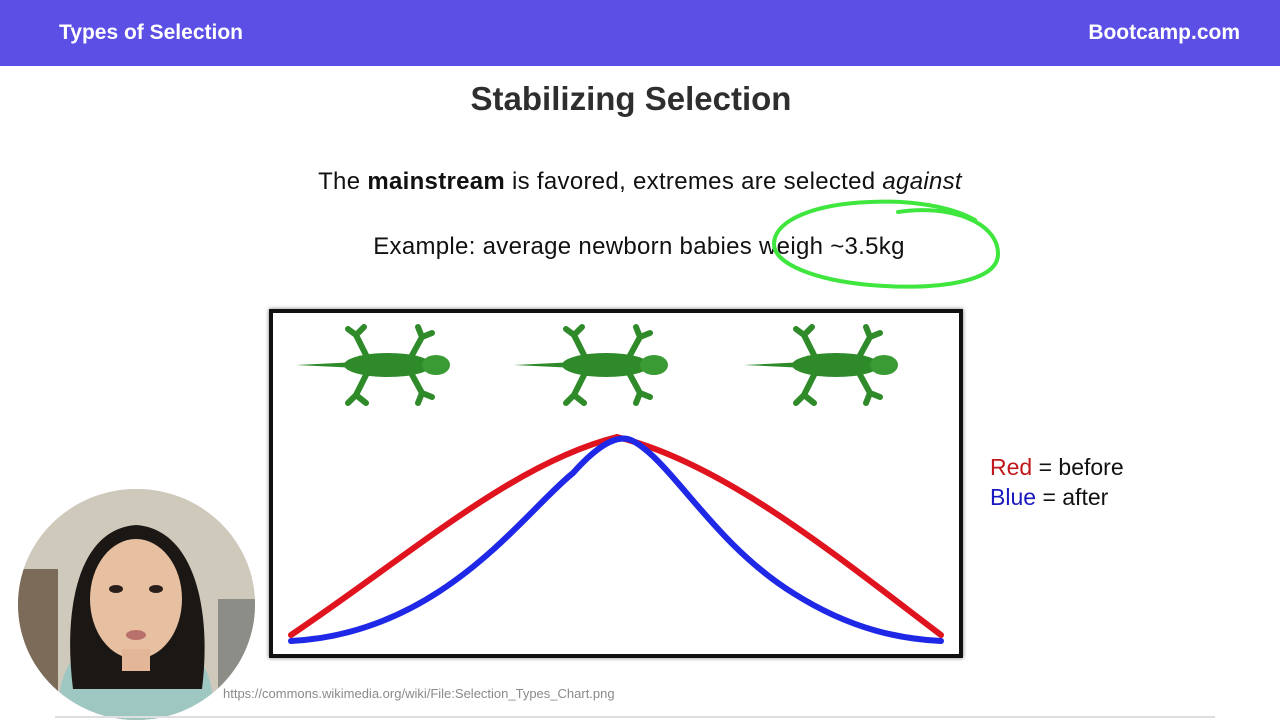 The width and height of the screenshot is (1280, 720). I want to click on slide-title: Stabilizing Selection, so click(631, 98).